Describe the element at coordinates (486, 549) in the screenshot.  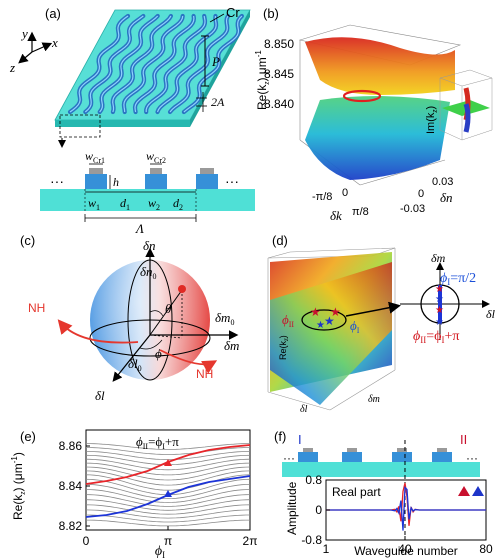
I see `f-xtick-label: 80` at that location.